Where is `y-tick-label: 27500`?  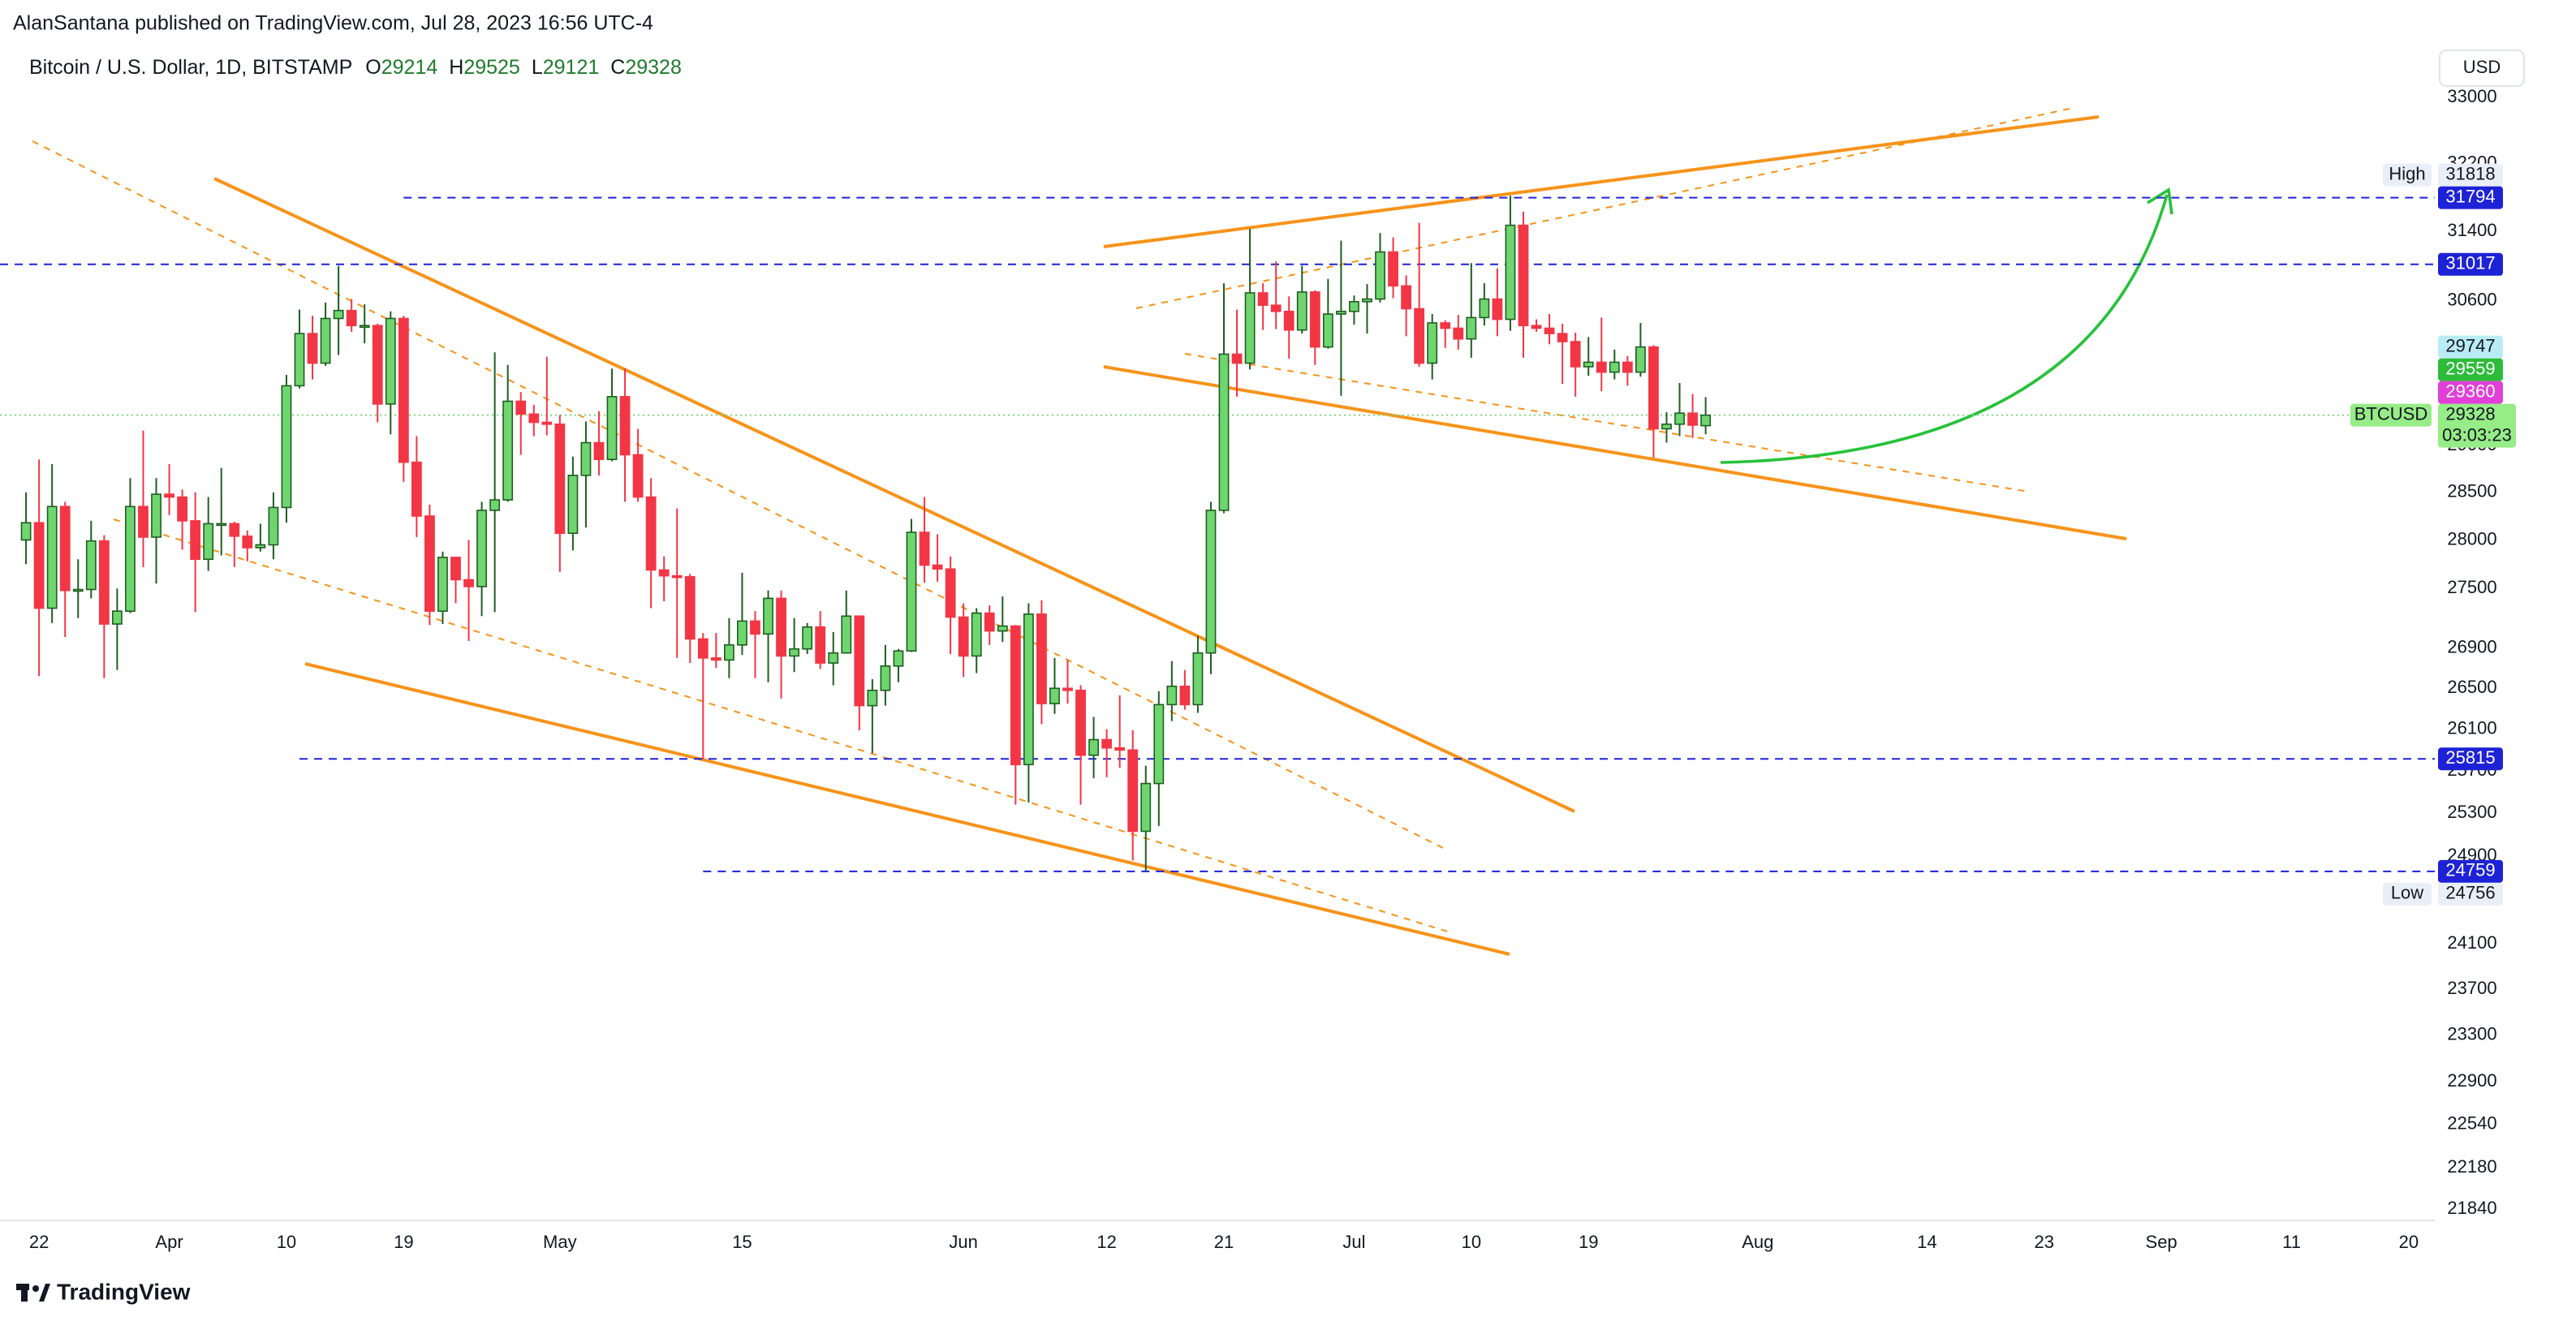 y-tick-label: 27500 is located at coordinates (2472, 587).